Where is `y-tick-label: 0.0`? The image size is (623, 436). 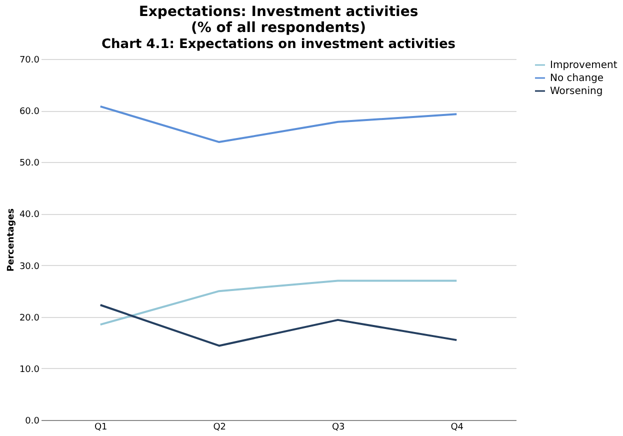 y-tick-label: 0.0 is located at coordinates (32, 421).